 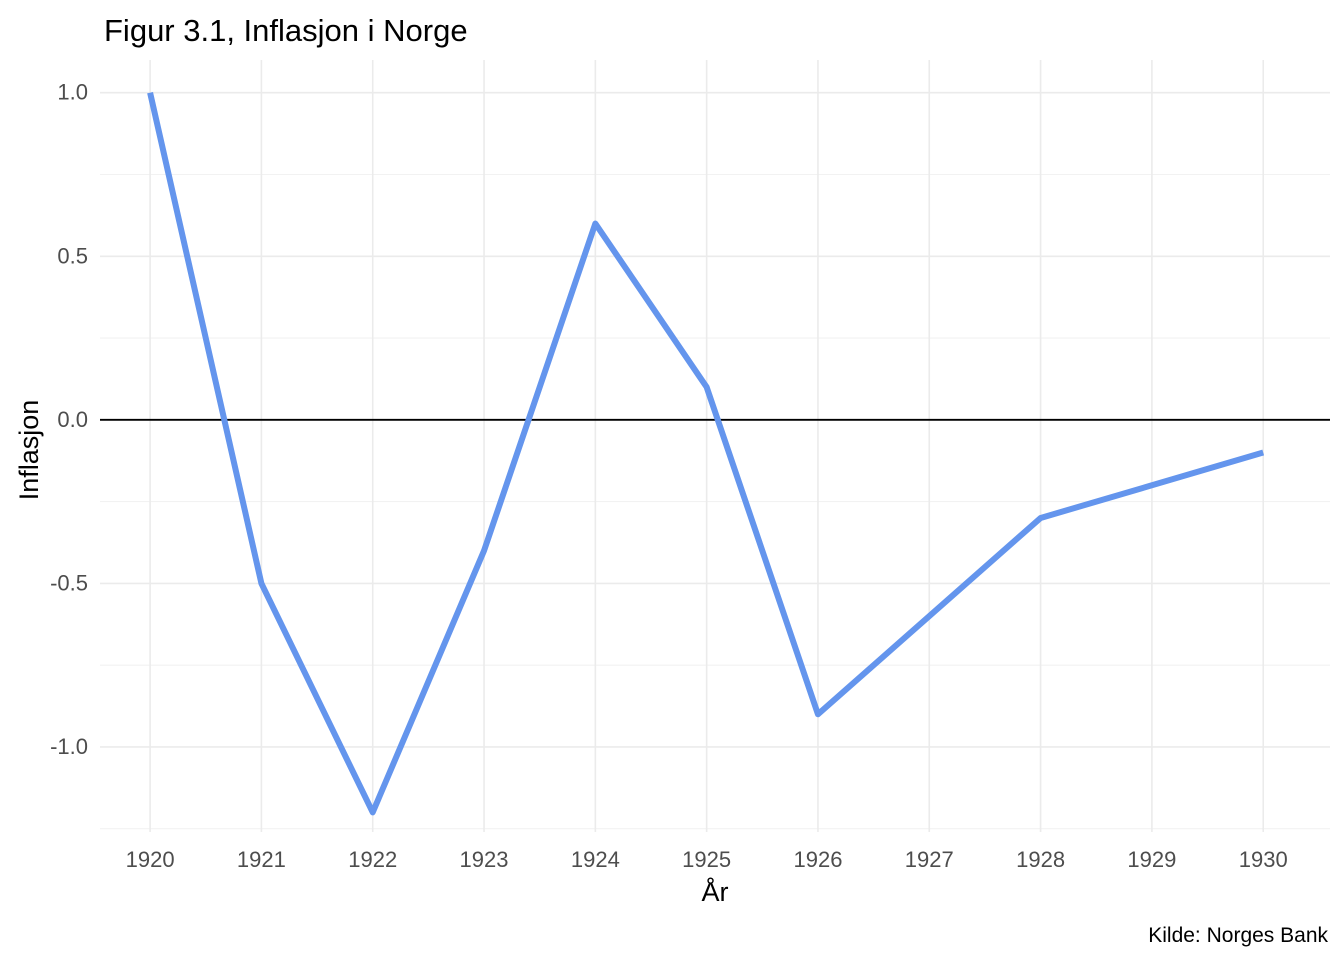 What do you see at coordinates (29, 450) in the screenshot?
I see `y-axis-label: Inflasjon` at bounding box center [29, 450].